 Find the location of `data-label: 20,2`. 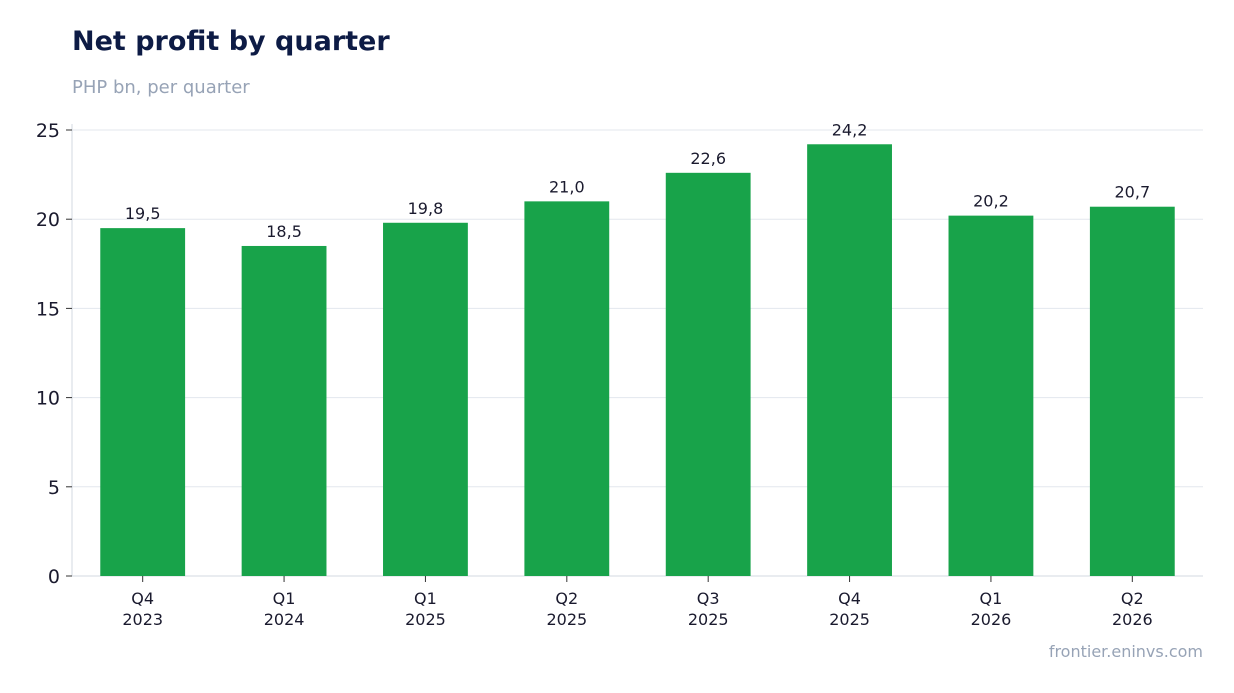

data-label: 20,2 is located at coordinates (991, 201).